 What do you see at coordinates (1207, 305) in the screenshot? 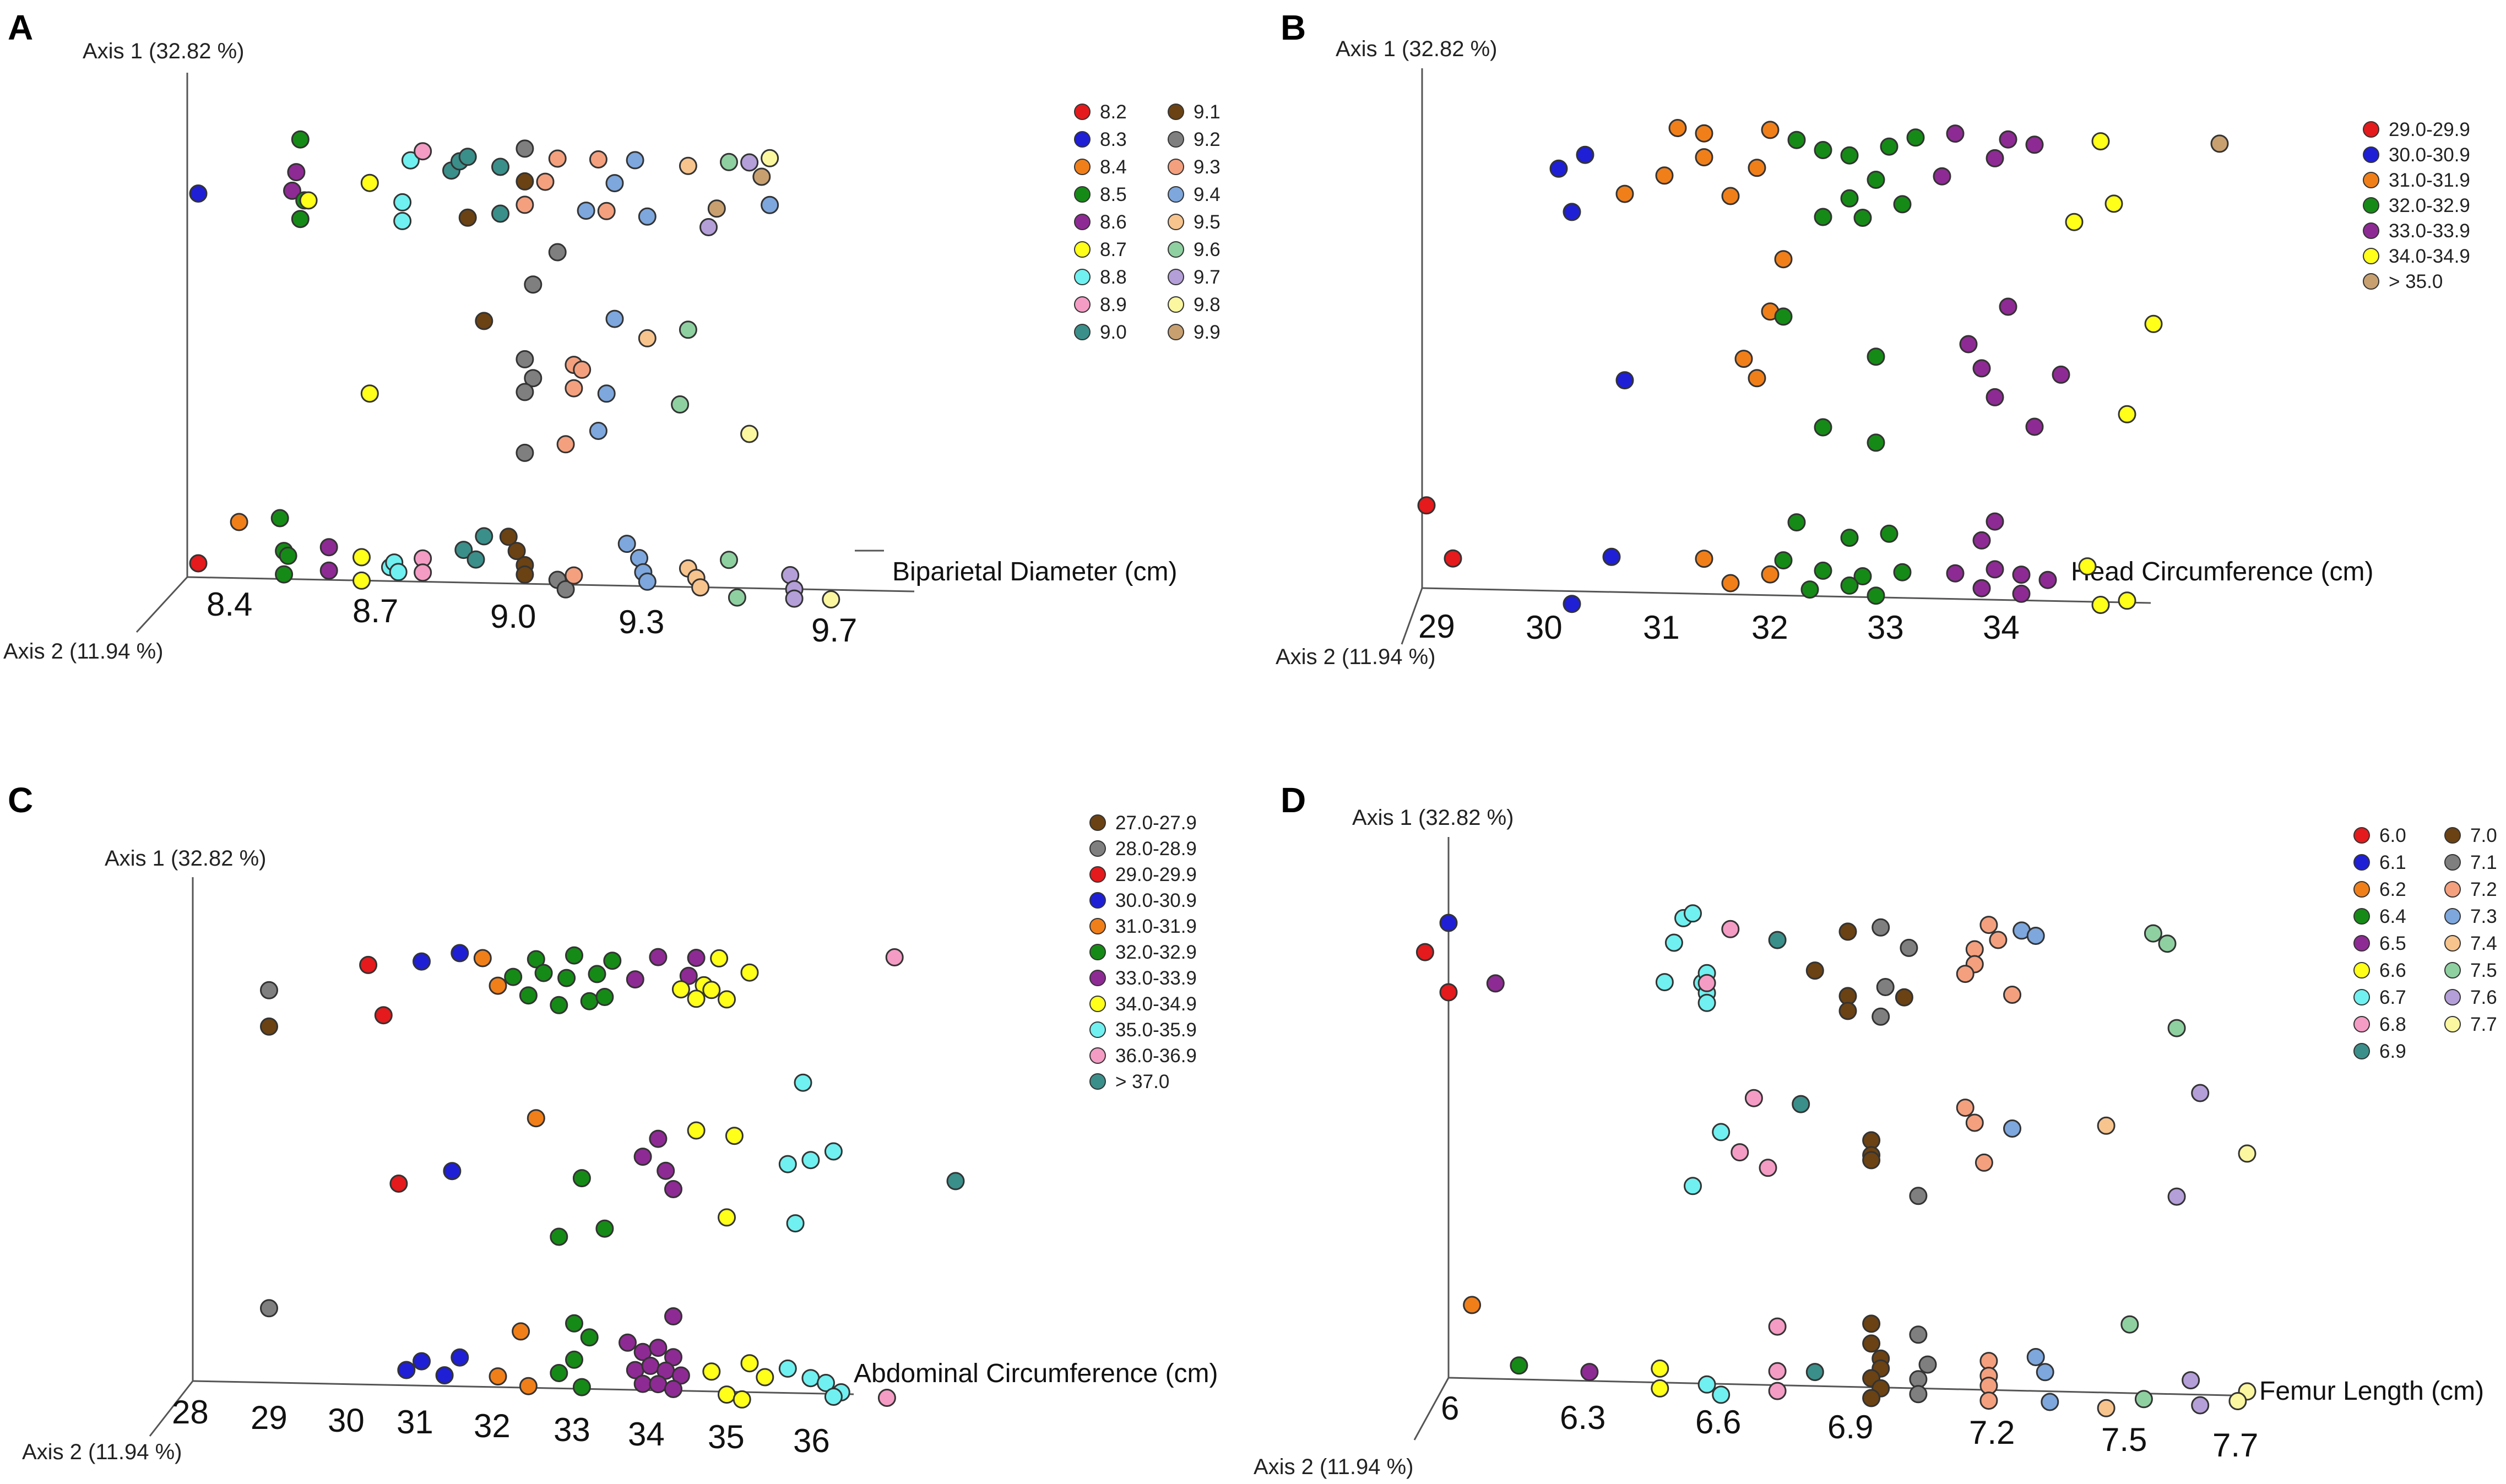
I see `legend-label: 9.8` at bounding box center [1207, 305].